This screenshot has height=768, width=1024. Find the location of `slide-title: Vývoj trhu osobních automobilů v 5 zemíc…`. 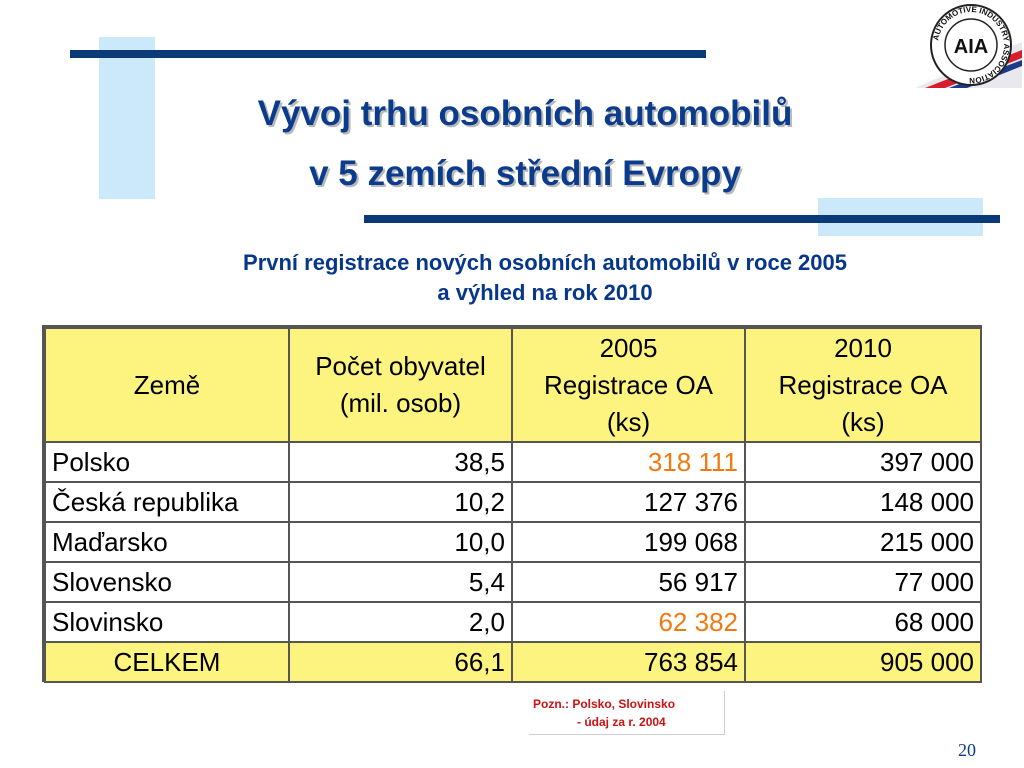

slide-title: Vývoj trhu osobních automobilů v 5 zemíc… is located at coordinates (525, 144).